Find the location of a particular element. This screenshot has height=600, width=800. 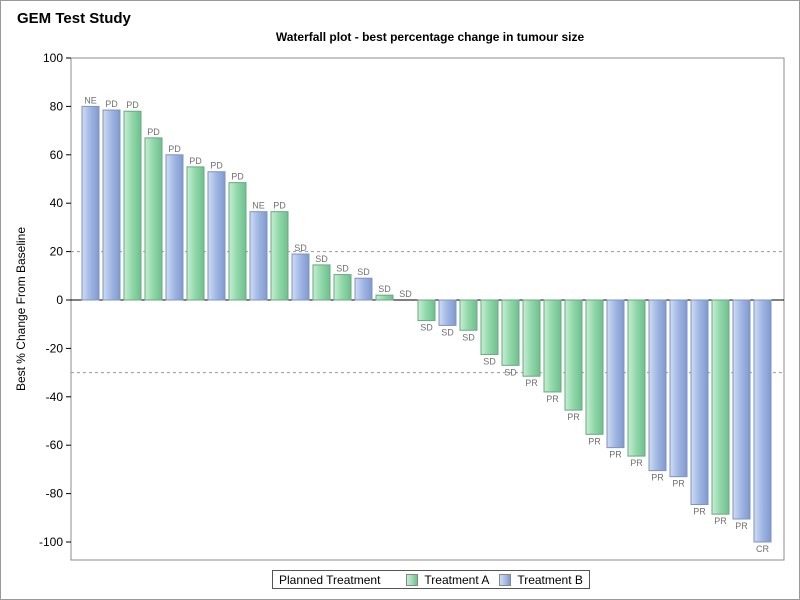

bar-label-32: PR is located at coordinates (741, 526).